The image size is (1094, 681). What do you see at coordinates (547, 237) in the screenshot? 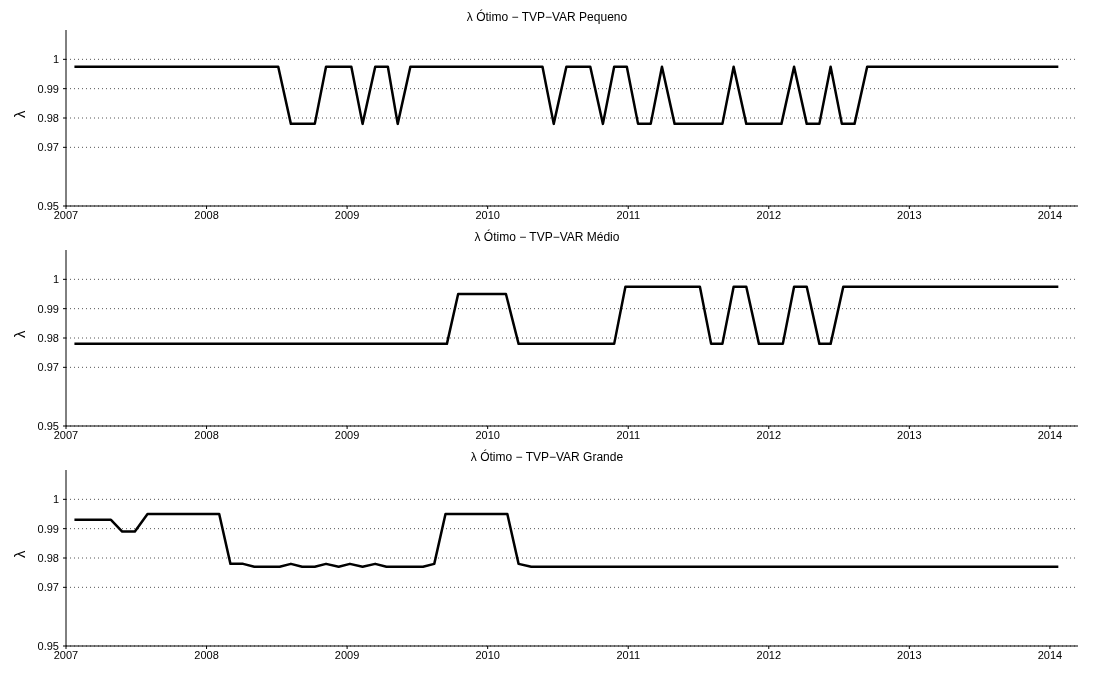
I see `chart-title: λ Ótimo − TVP−VAR Médio` at bounding box center [547, 237].